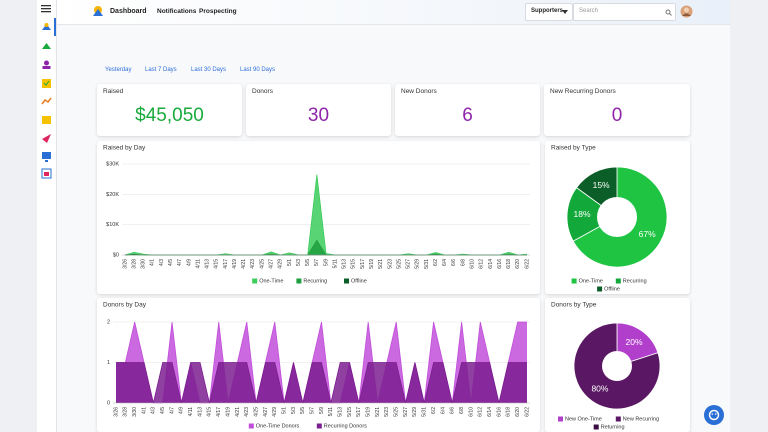 The height and width of the screenshot is (432, 768). Describe the element at coordinates (290, 262) in the screenshot. I see `x-tick-label: 5/1` at that location.